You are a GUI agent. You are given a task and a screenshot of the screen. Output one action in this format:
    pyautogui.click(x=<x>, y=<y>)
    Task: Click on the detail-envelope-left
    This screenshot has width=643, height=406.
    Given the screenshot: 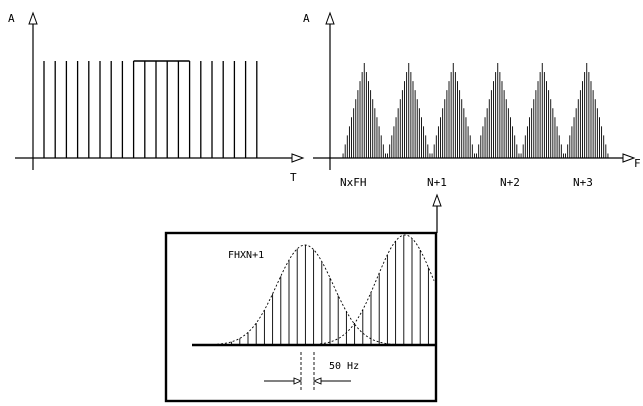 What is the action you would take?
    pyautogui.click(x=305, y=295)
    